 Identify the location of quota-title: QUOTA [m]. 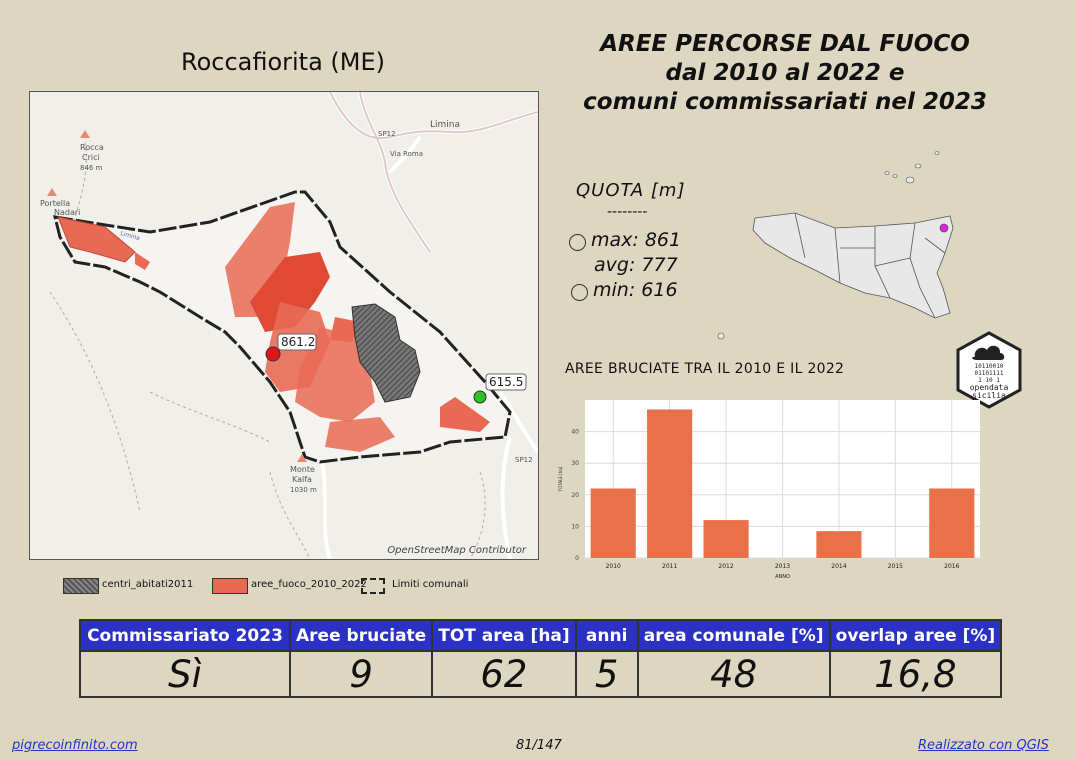
(631, 190).